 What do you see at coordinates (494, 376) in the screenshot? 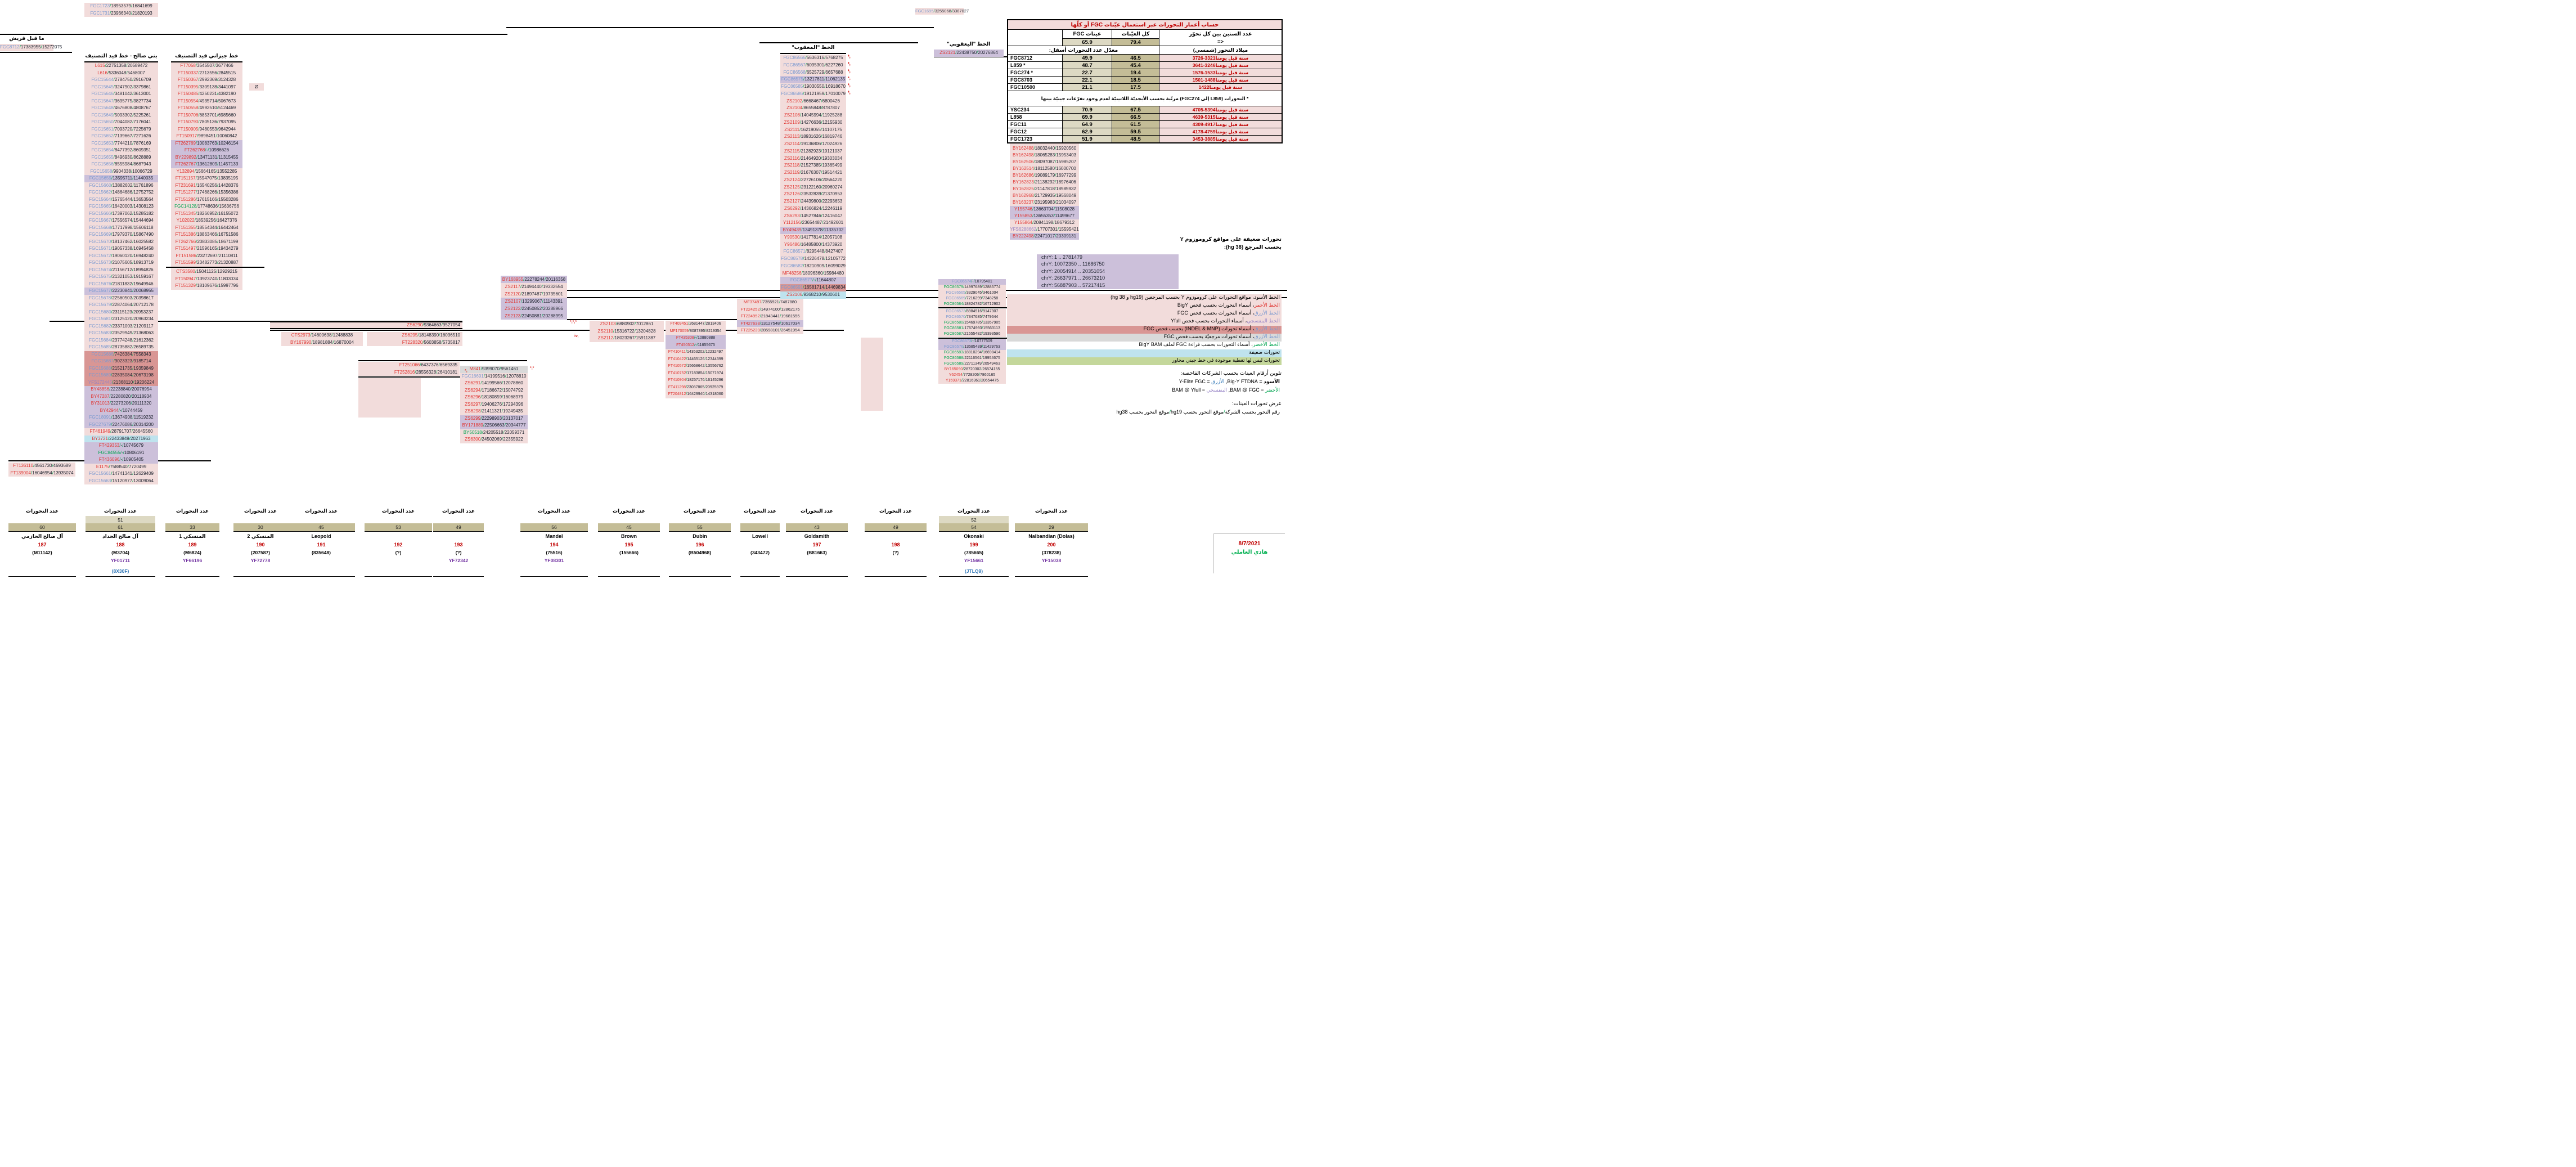
I see `snp-cell-FGC16691: FGC16691/14199516/12078810` at bounding box center [494, 376].